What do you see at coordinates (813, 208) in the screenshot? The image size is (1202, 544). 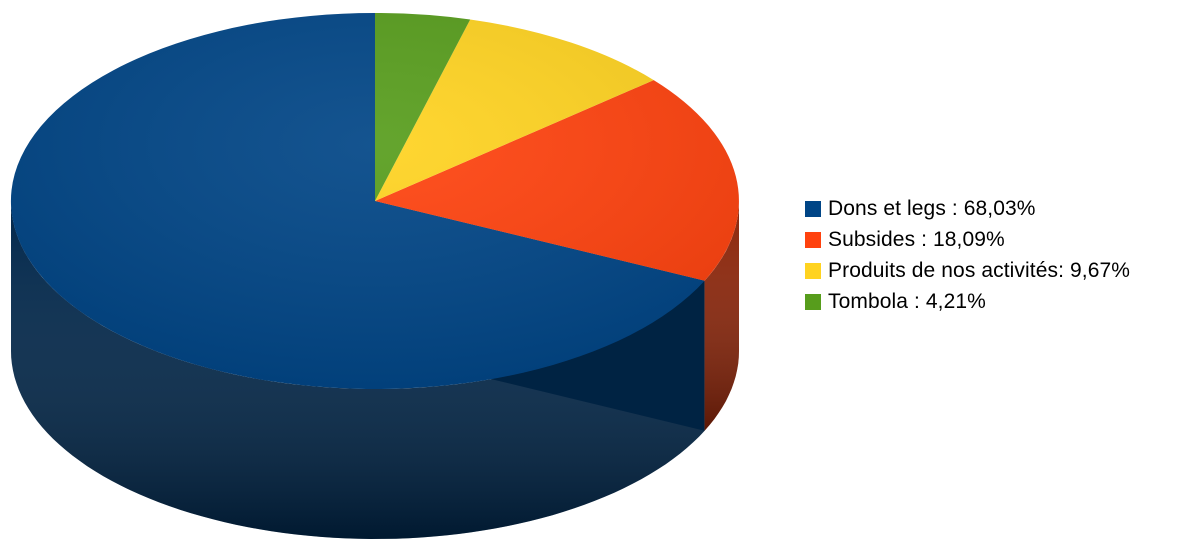 I see `legend-swatch-dons-et-legs` at bounding box center [813, 208].